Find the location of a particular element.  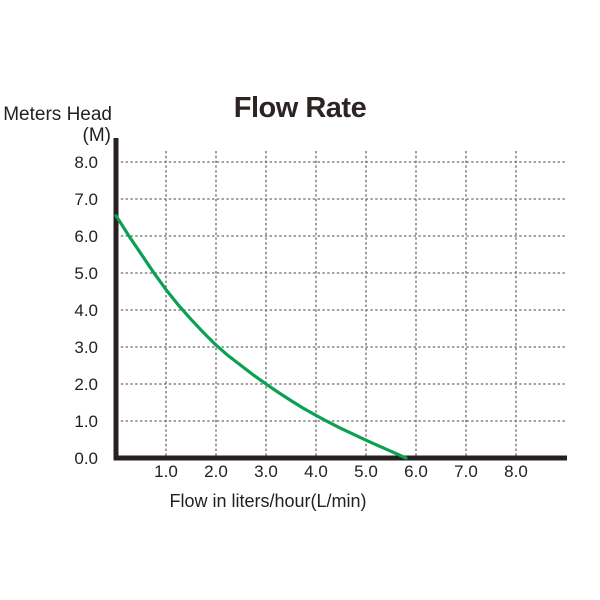

y-tick-label: 0.0 is located at coordinates (86, 458).